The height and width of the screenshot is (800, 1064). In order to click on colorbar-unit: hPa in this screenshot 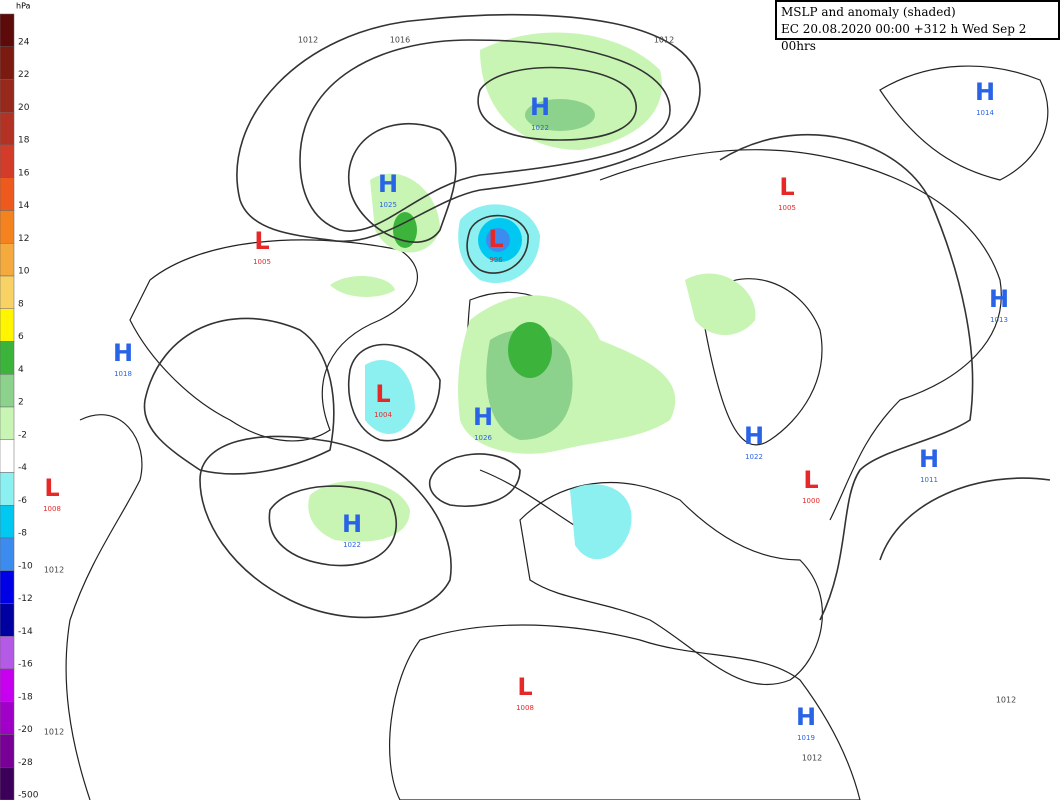, I will do `click(23, 6)`.